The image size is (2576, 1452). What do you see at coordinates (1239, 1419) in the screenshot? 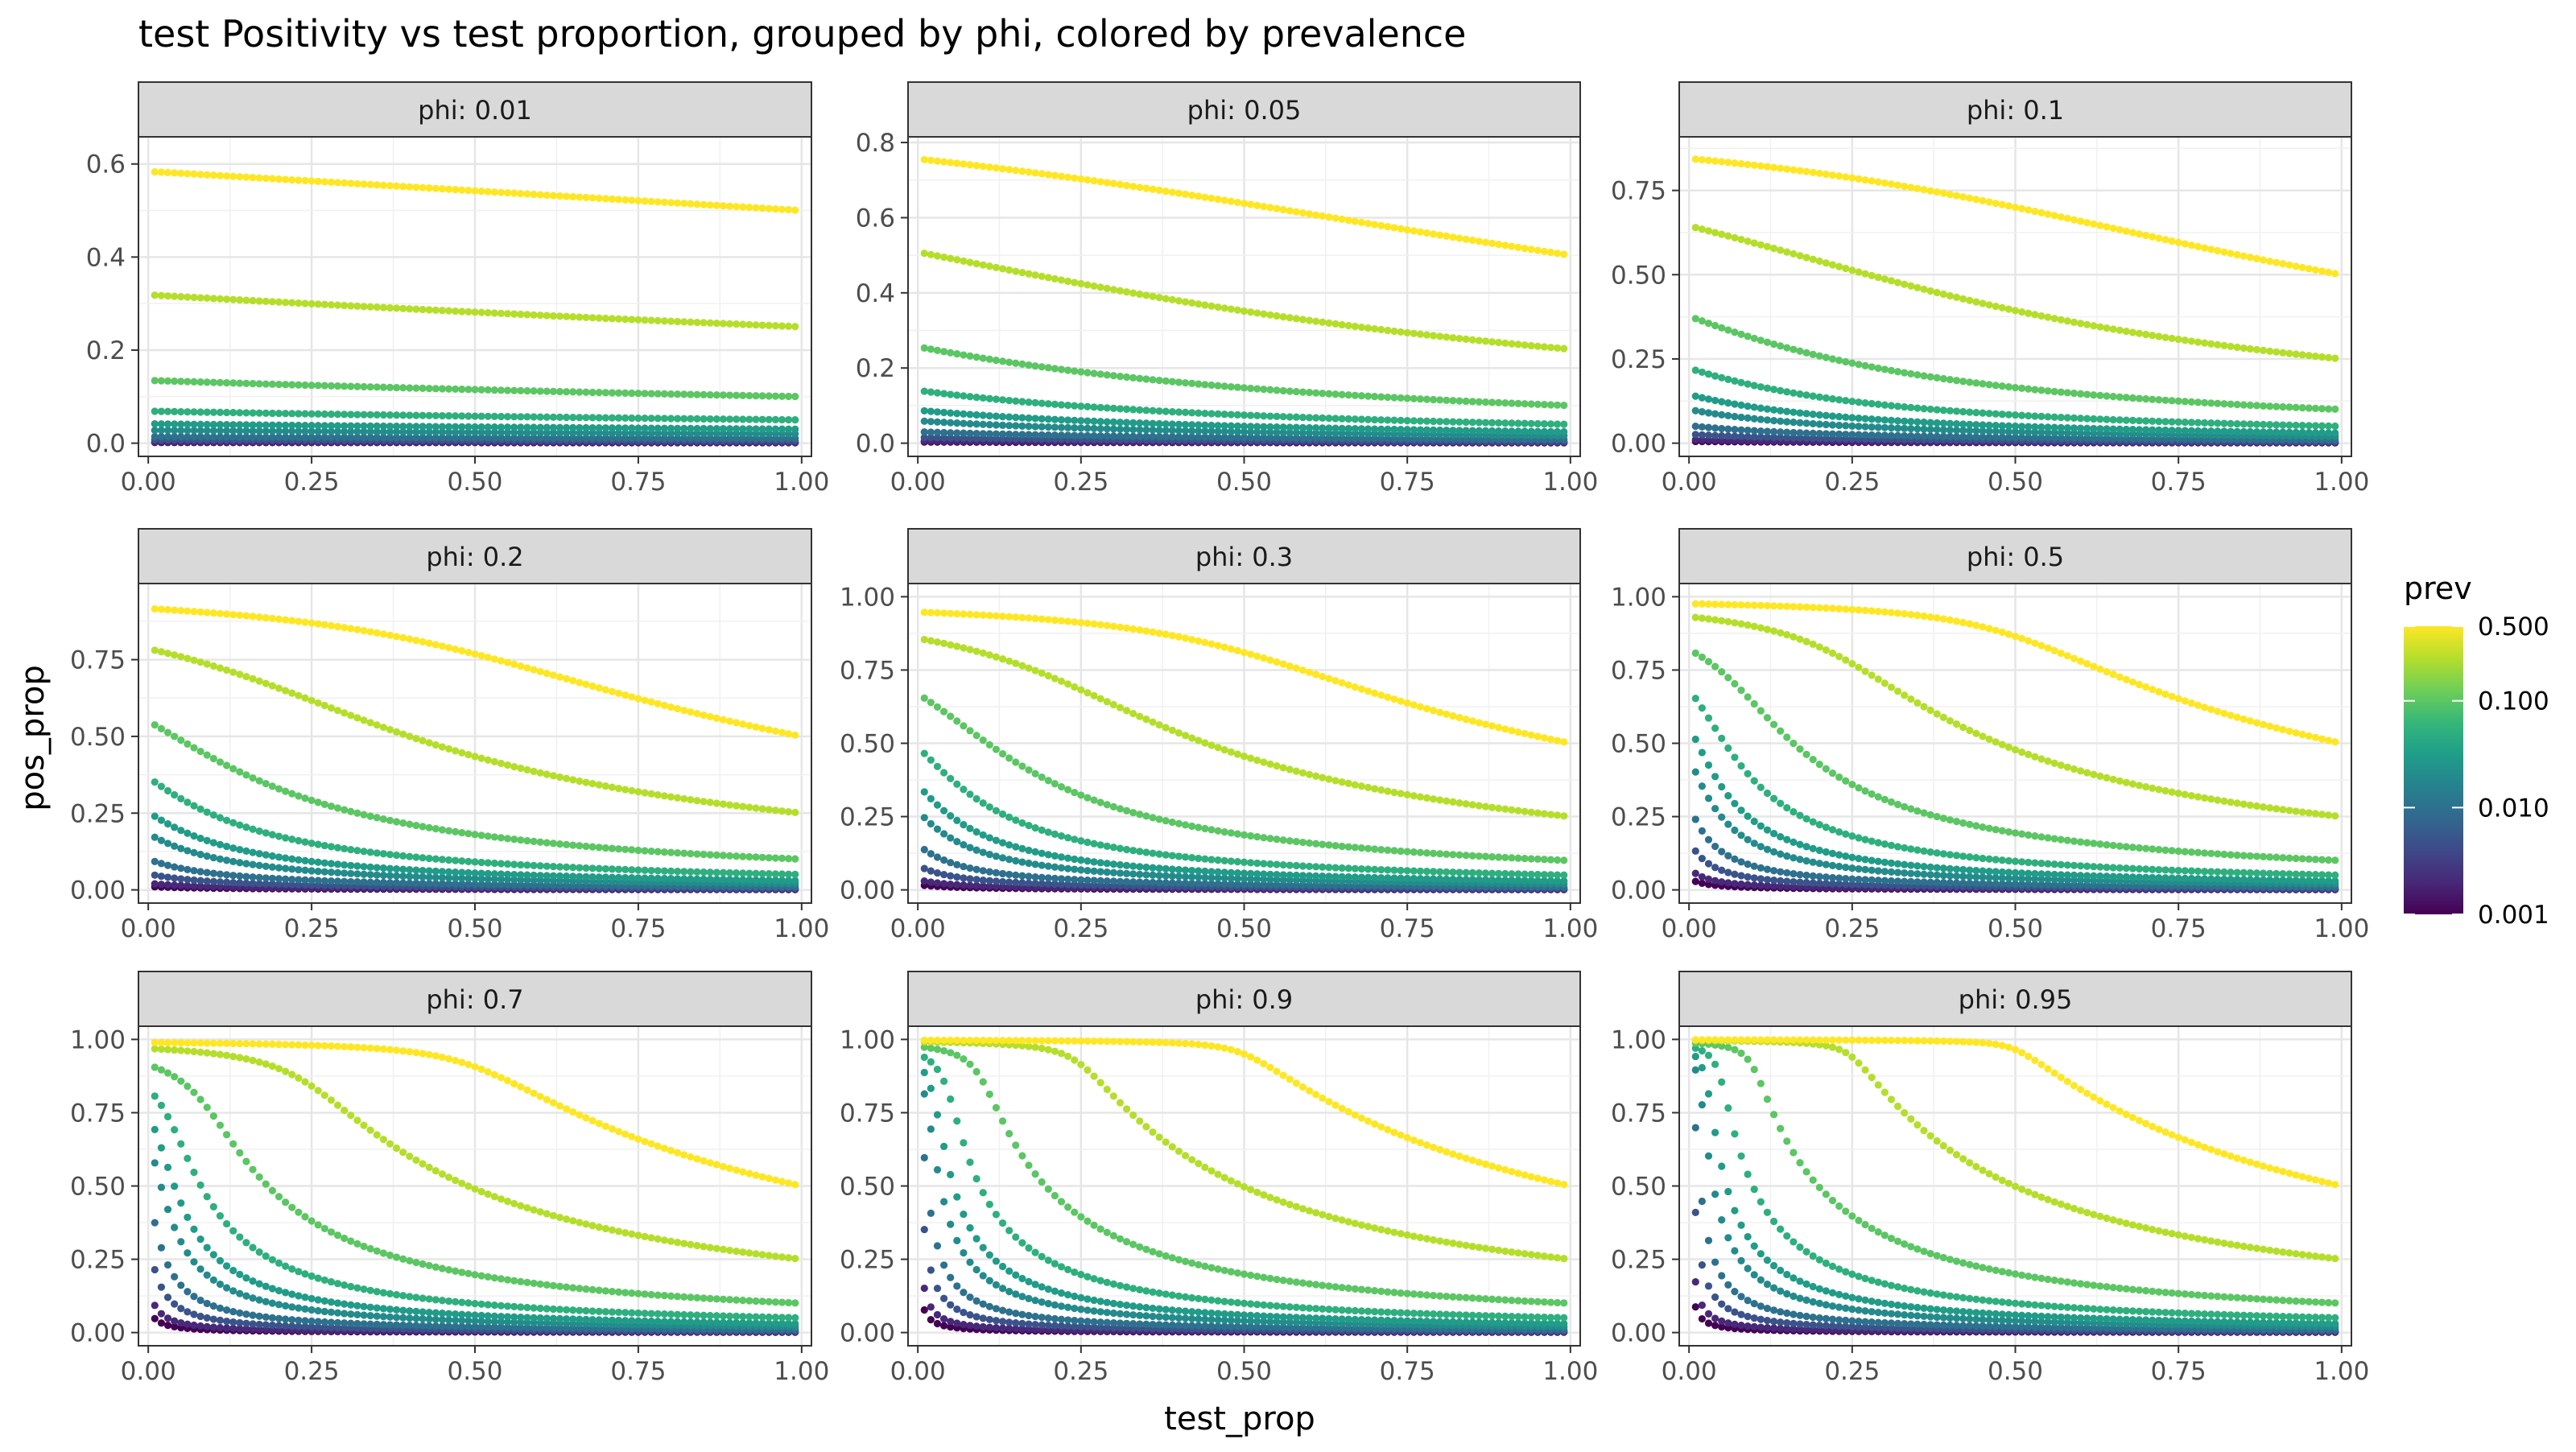
I see `x-axis-title: test_prop` at bounding box center [1239, 1419].